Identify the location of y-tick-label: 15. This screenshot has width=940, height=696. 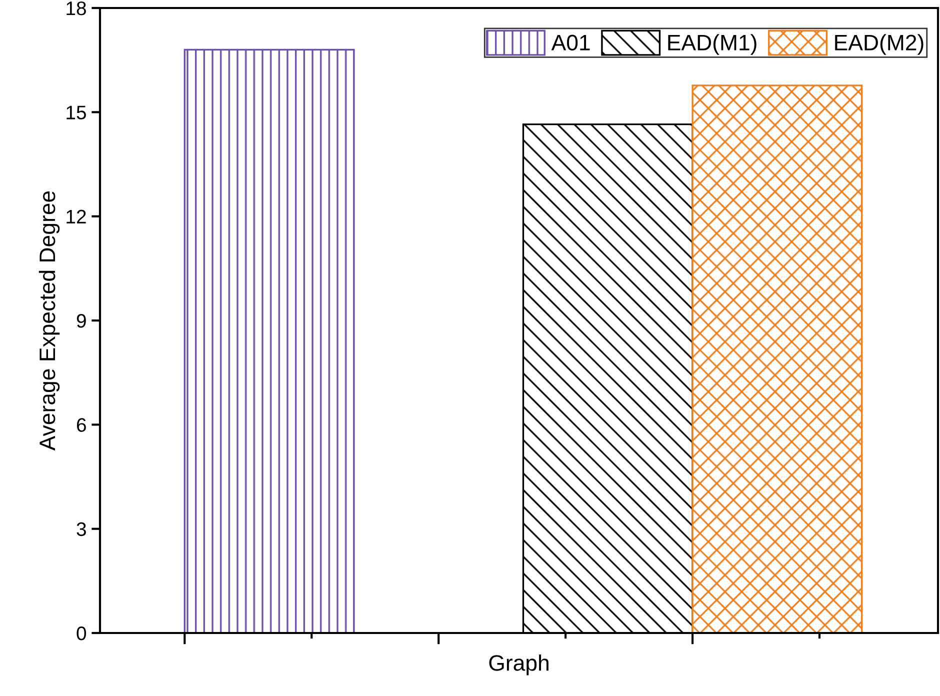
(76, 113).